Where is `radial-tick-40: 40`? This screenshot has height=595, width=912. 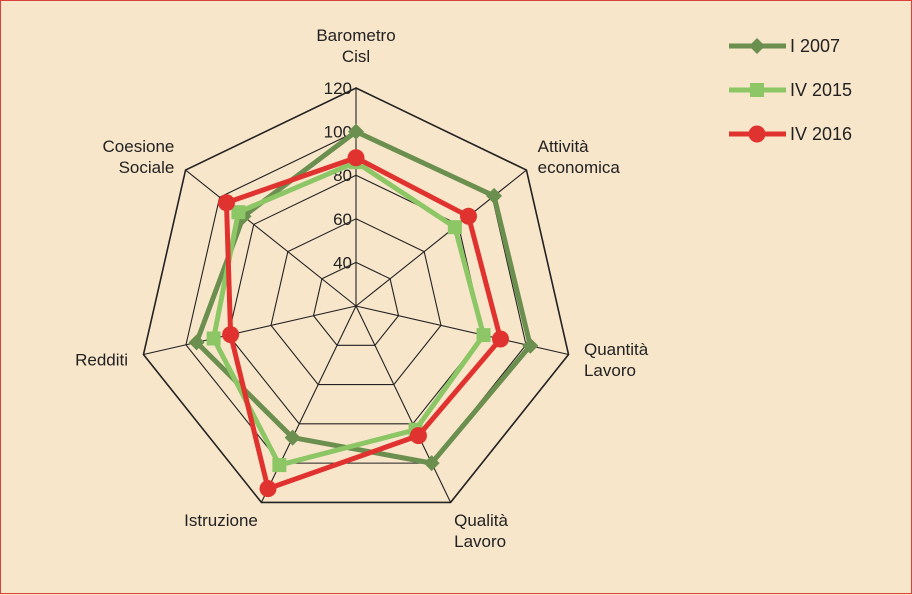
radial-tick-40: 40 is located at coordinates (342, 262).